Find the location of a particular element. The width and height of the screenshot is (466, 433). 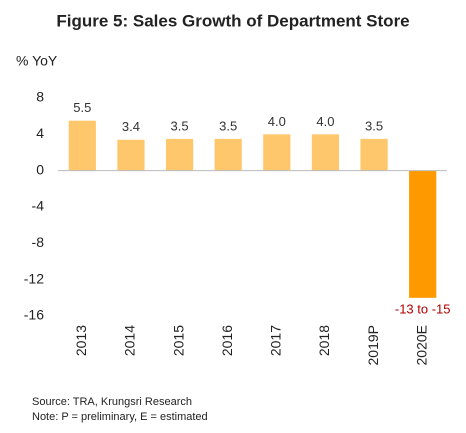

y-tick-label: -8 is located at coordinates (38, 242).